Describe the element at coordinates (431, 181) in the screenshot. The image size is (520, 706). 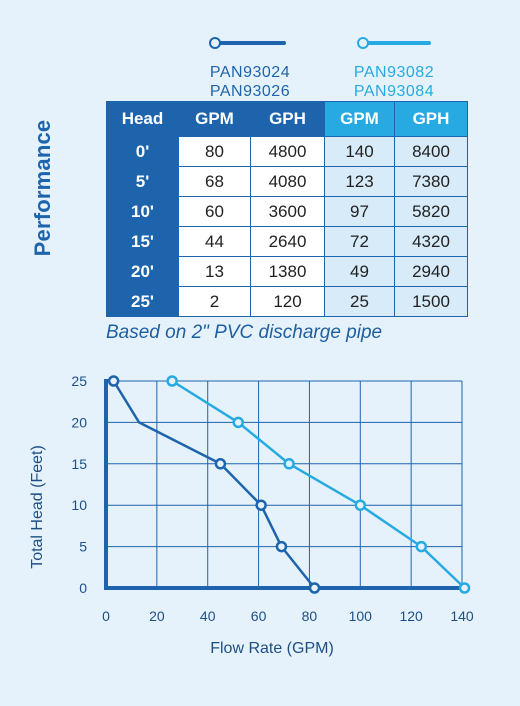
I see `cell-gph-2: 7380` at that location.